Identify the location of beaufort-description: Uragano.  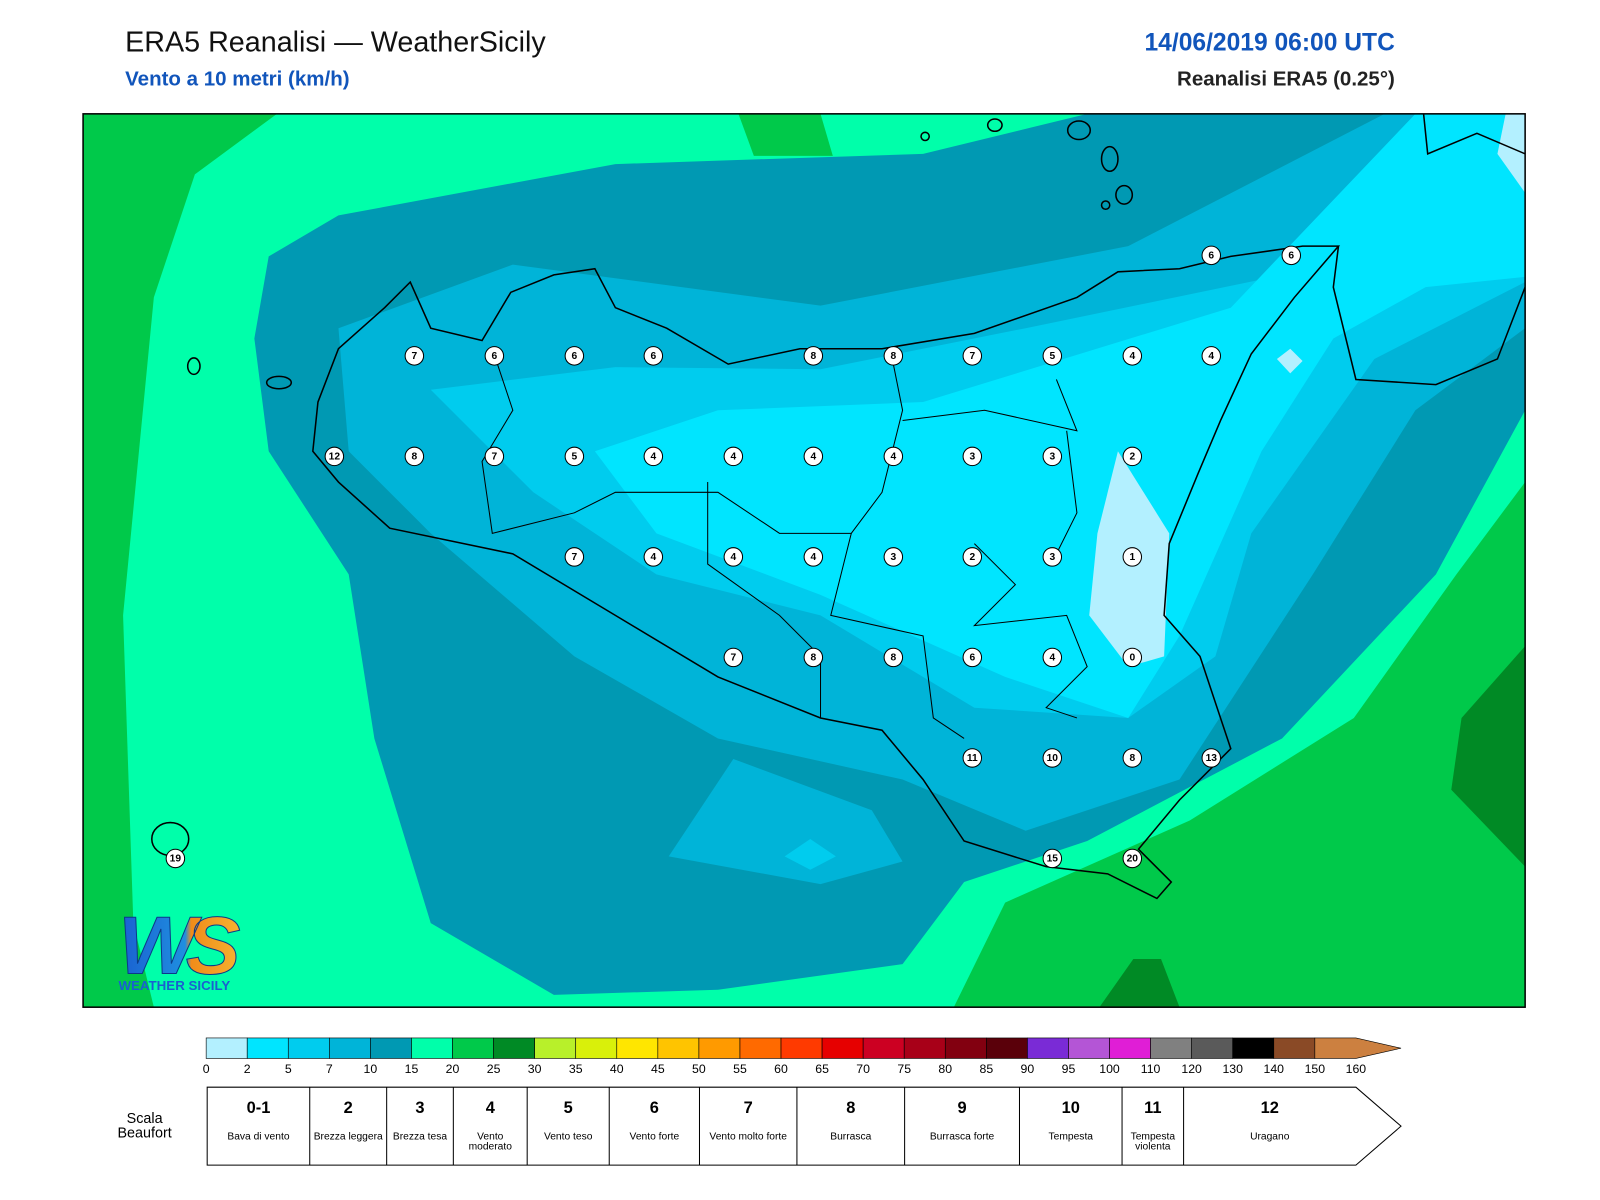
(1270, 1137).